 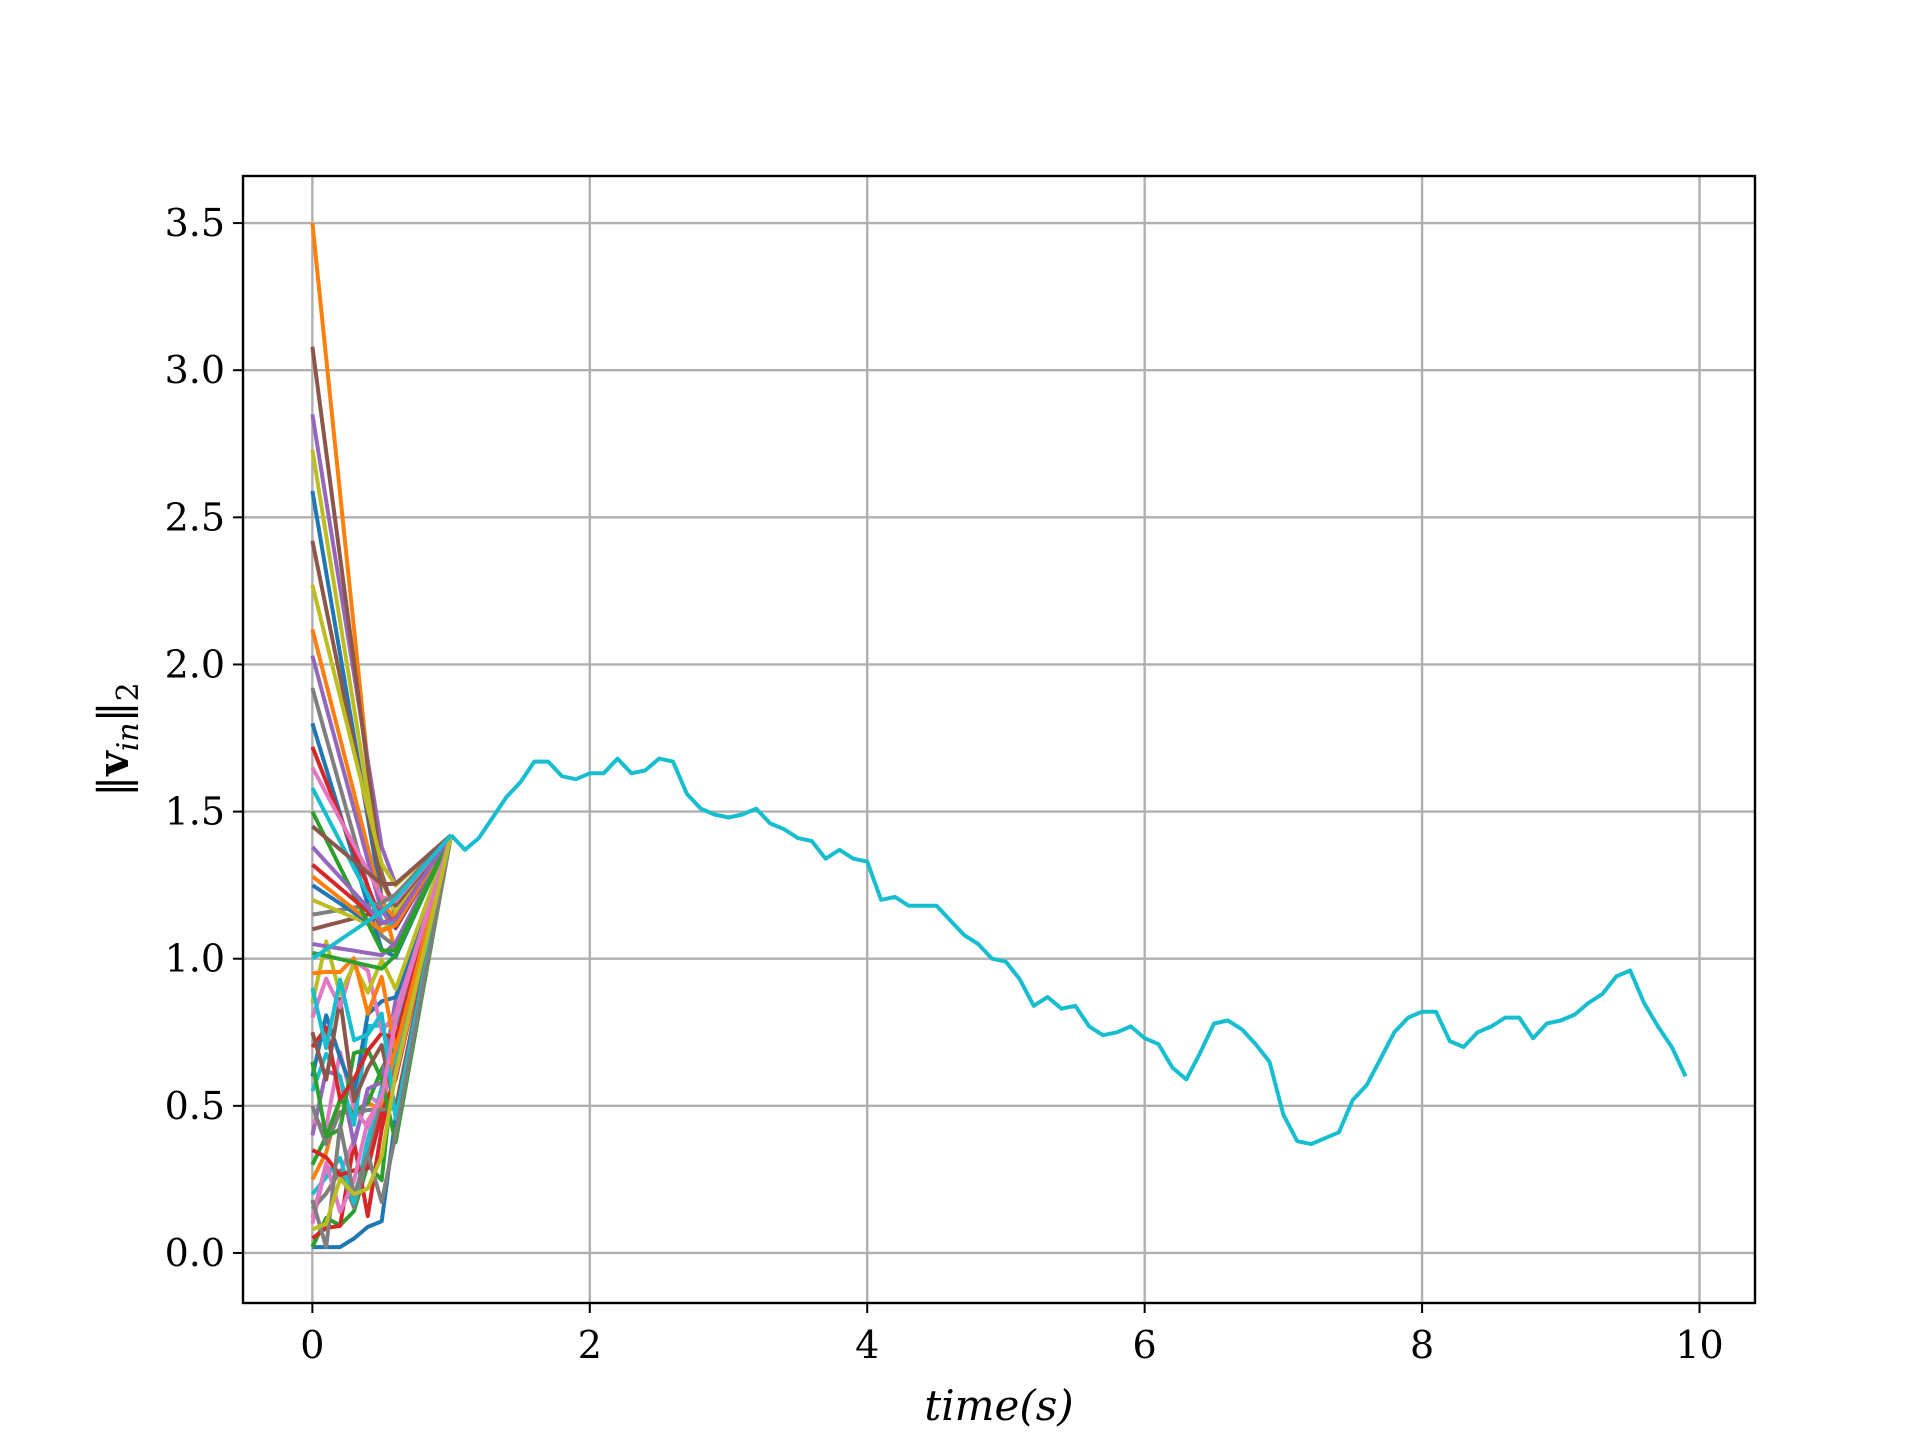 I want to click on y-label-close-bars: ‖, so click(x=113, y=711).